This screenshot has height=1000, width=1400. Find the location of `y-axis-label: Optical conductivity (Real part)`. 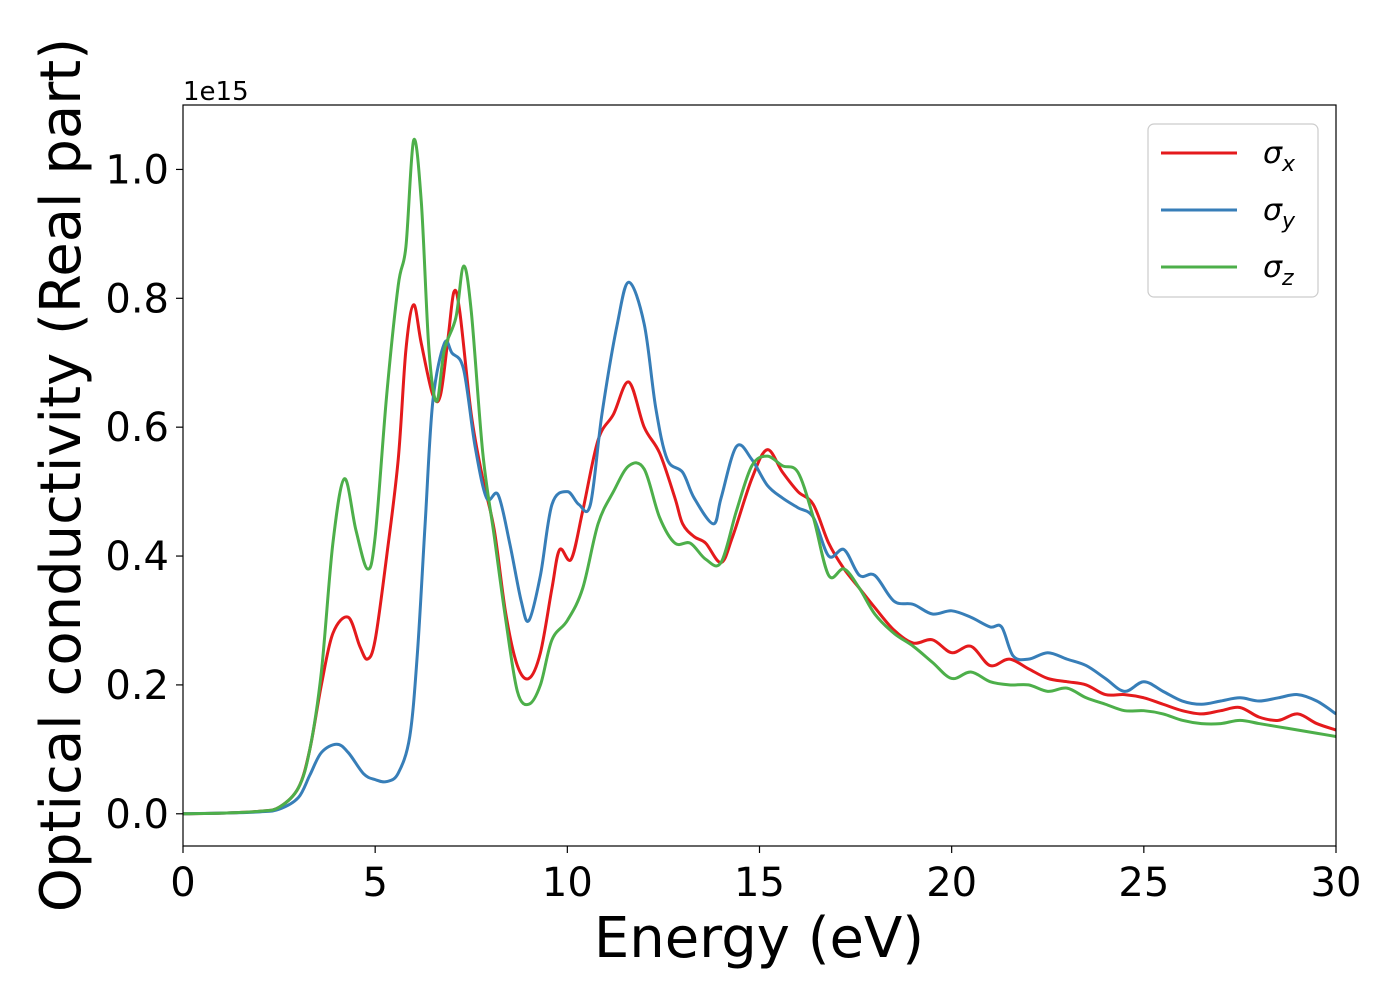

y-axis-label: Optical conductivity (Real part) is located at coordinates (61, 475).